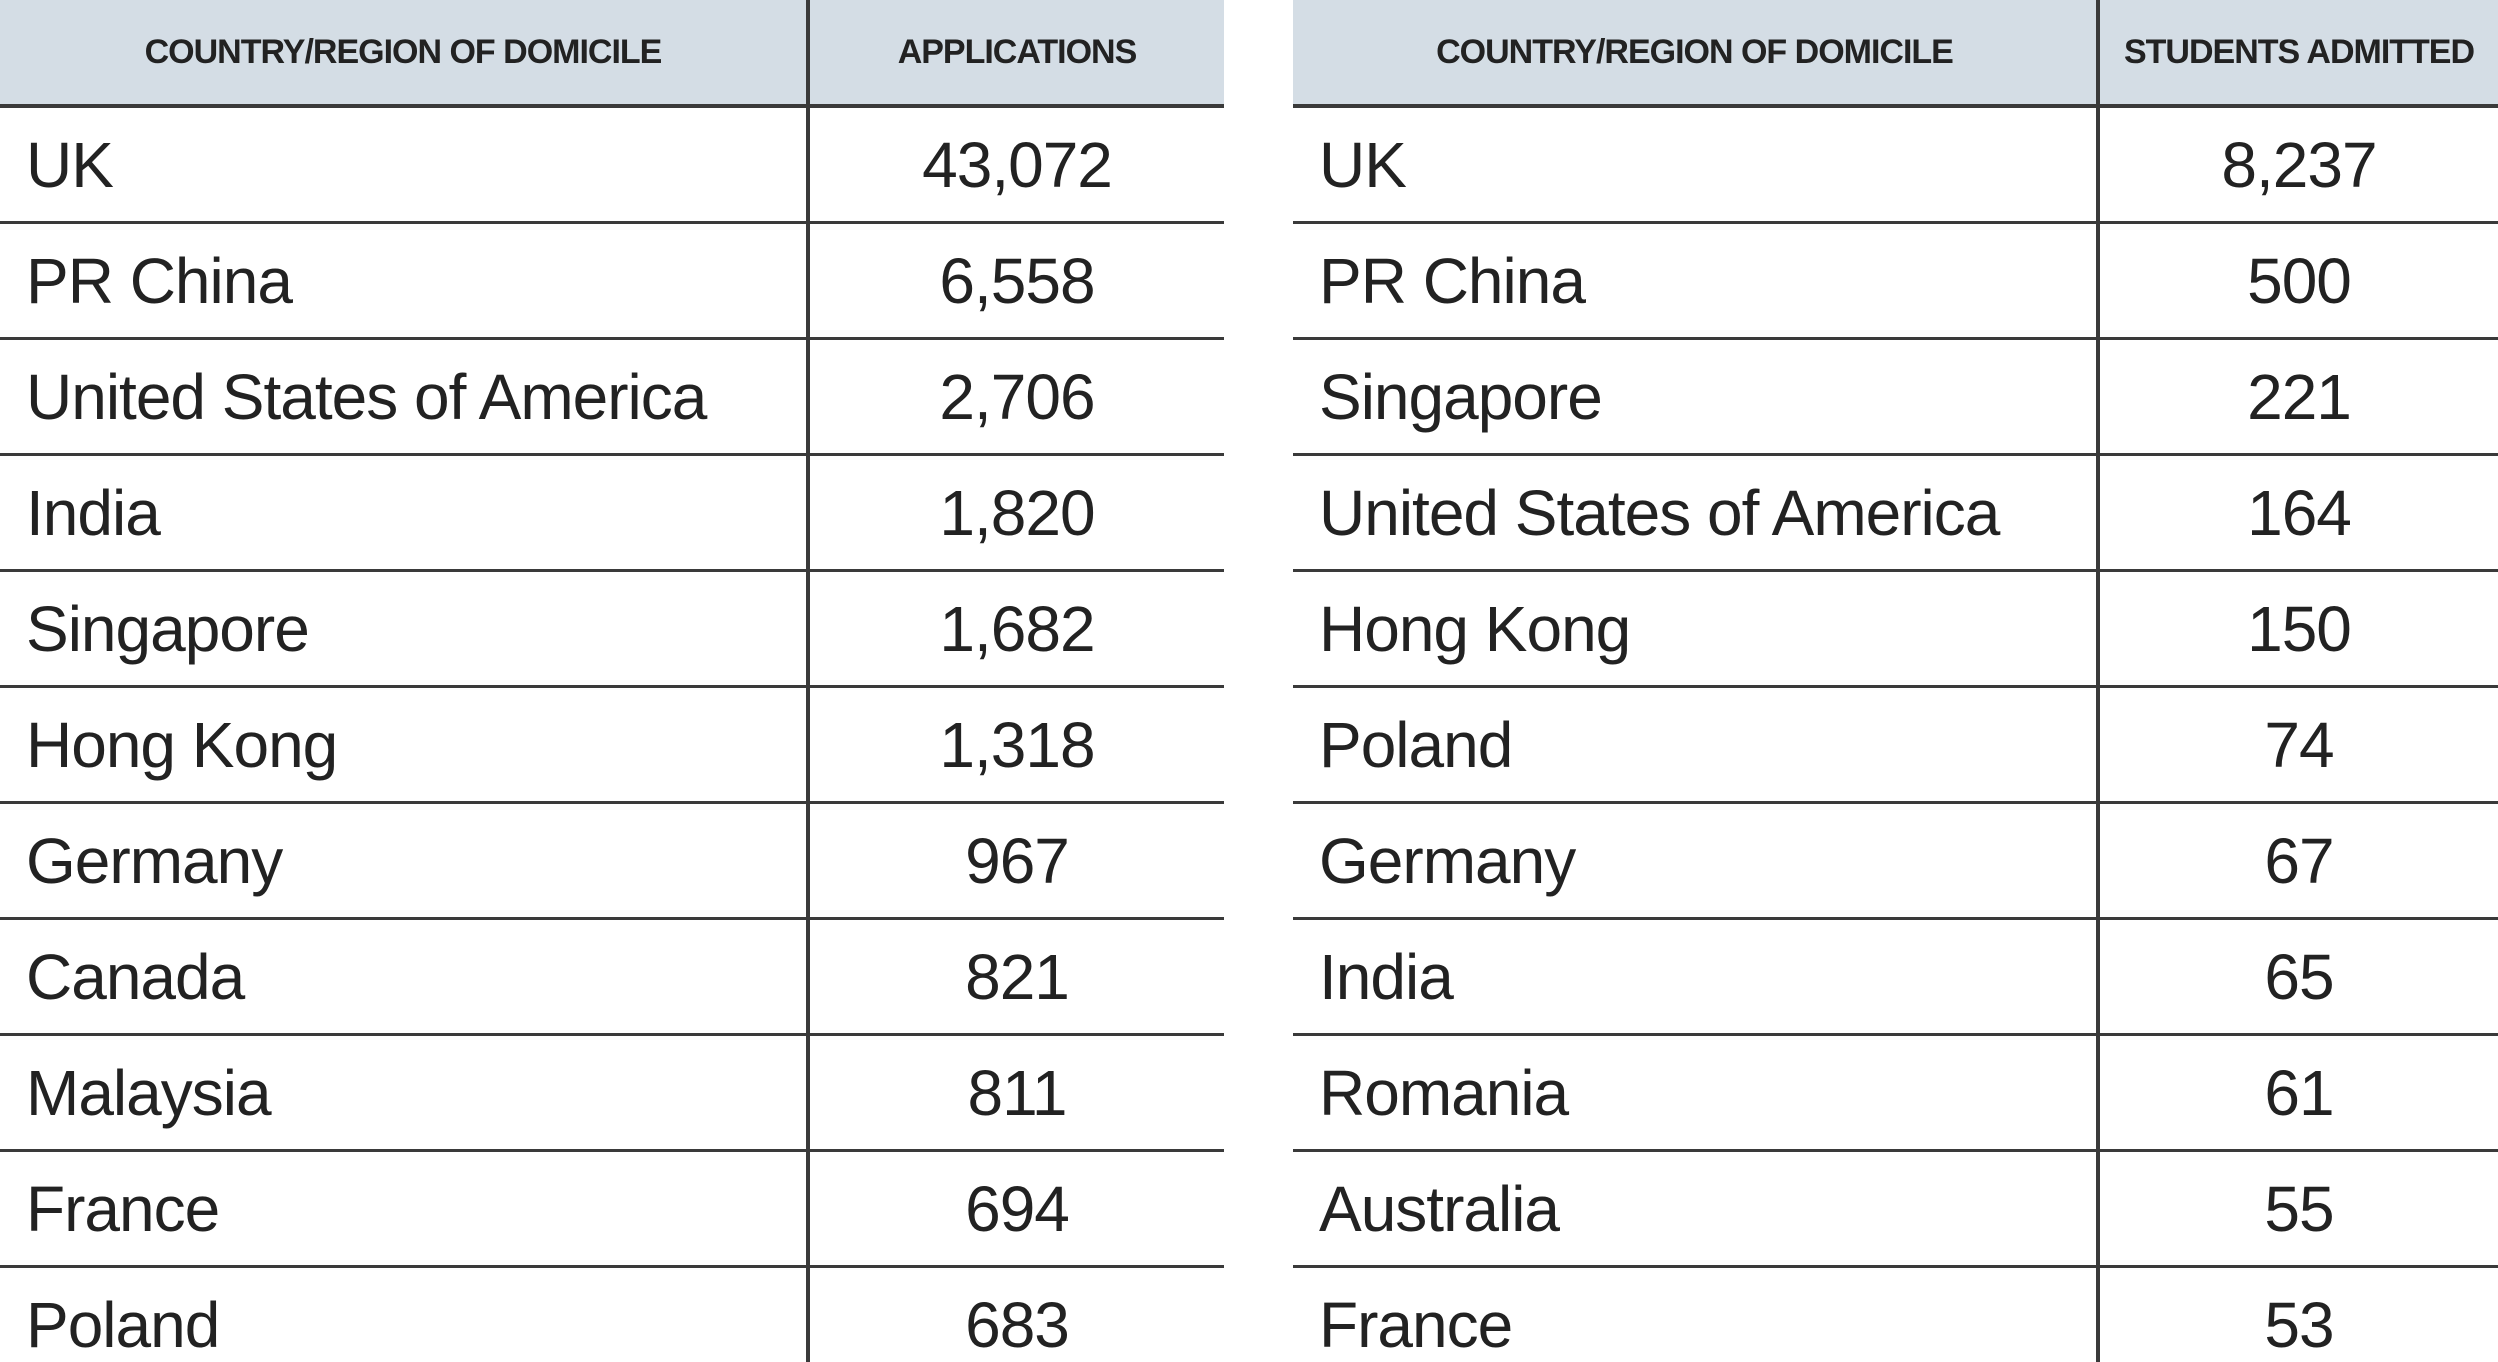 Image resolution: width=2498 pixels, height=1362 pixels. I want to click on table-row: United States of America 2,706, so click(612, 397).